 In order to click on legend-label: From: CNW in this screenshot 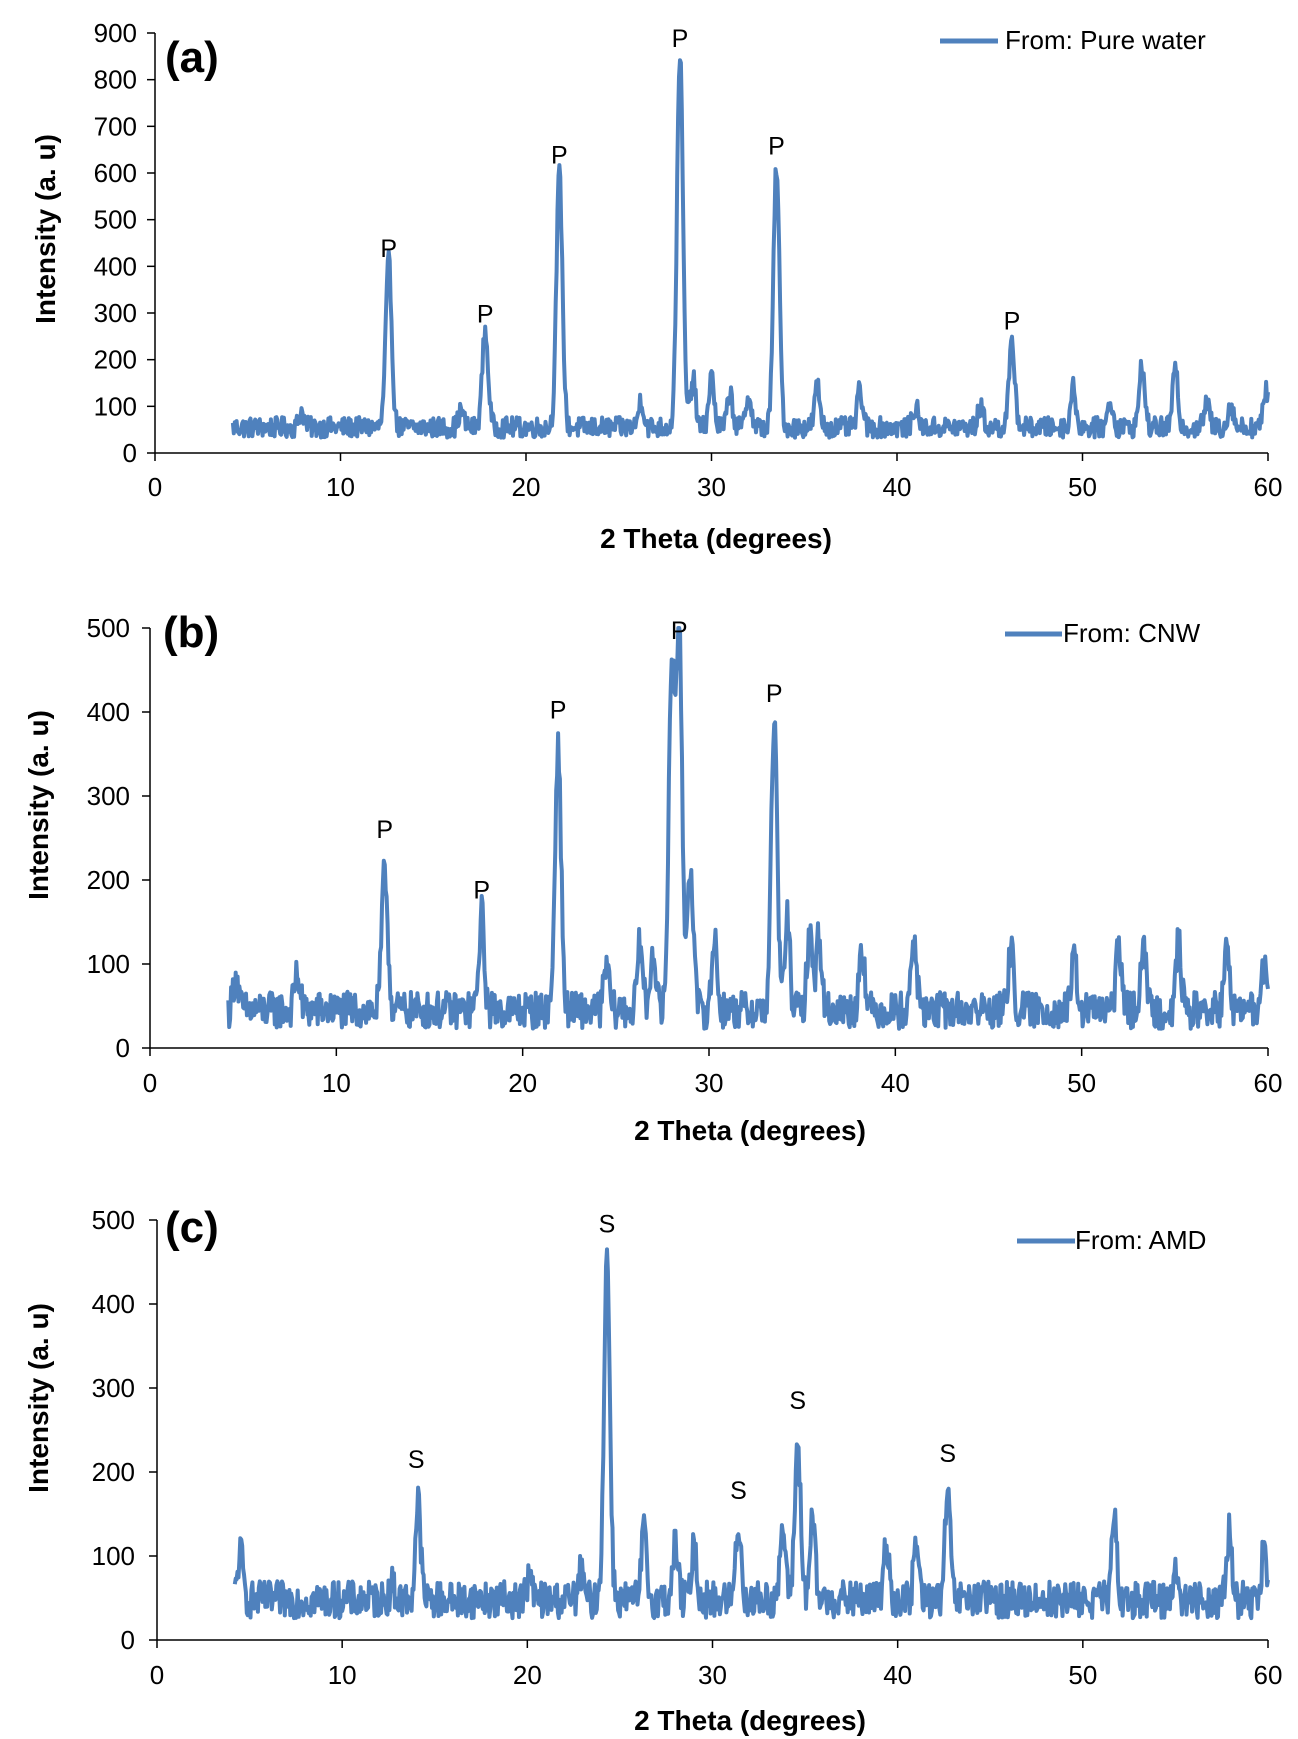, I will do `click(1132, 633)`.